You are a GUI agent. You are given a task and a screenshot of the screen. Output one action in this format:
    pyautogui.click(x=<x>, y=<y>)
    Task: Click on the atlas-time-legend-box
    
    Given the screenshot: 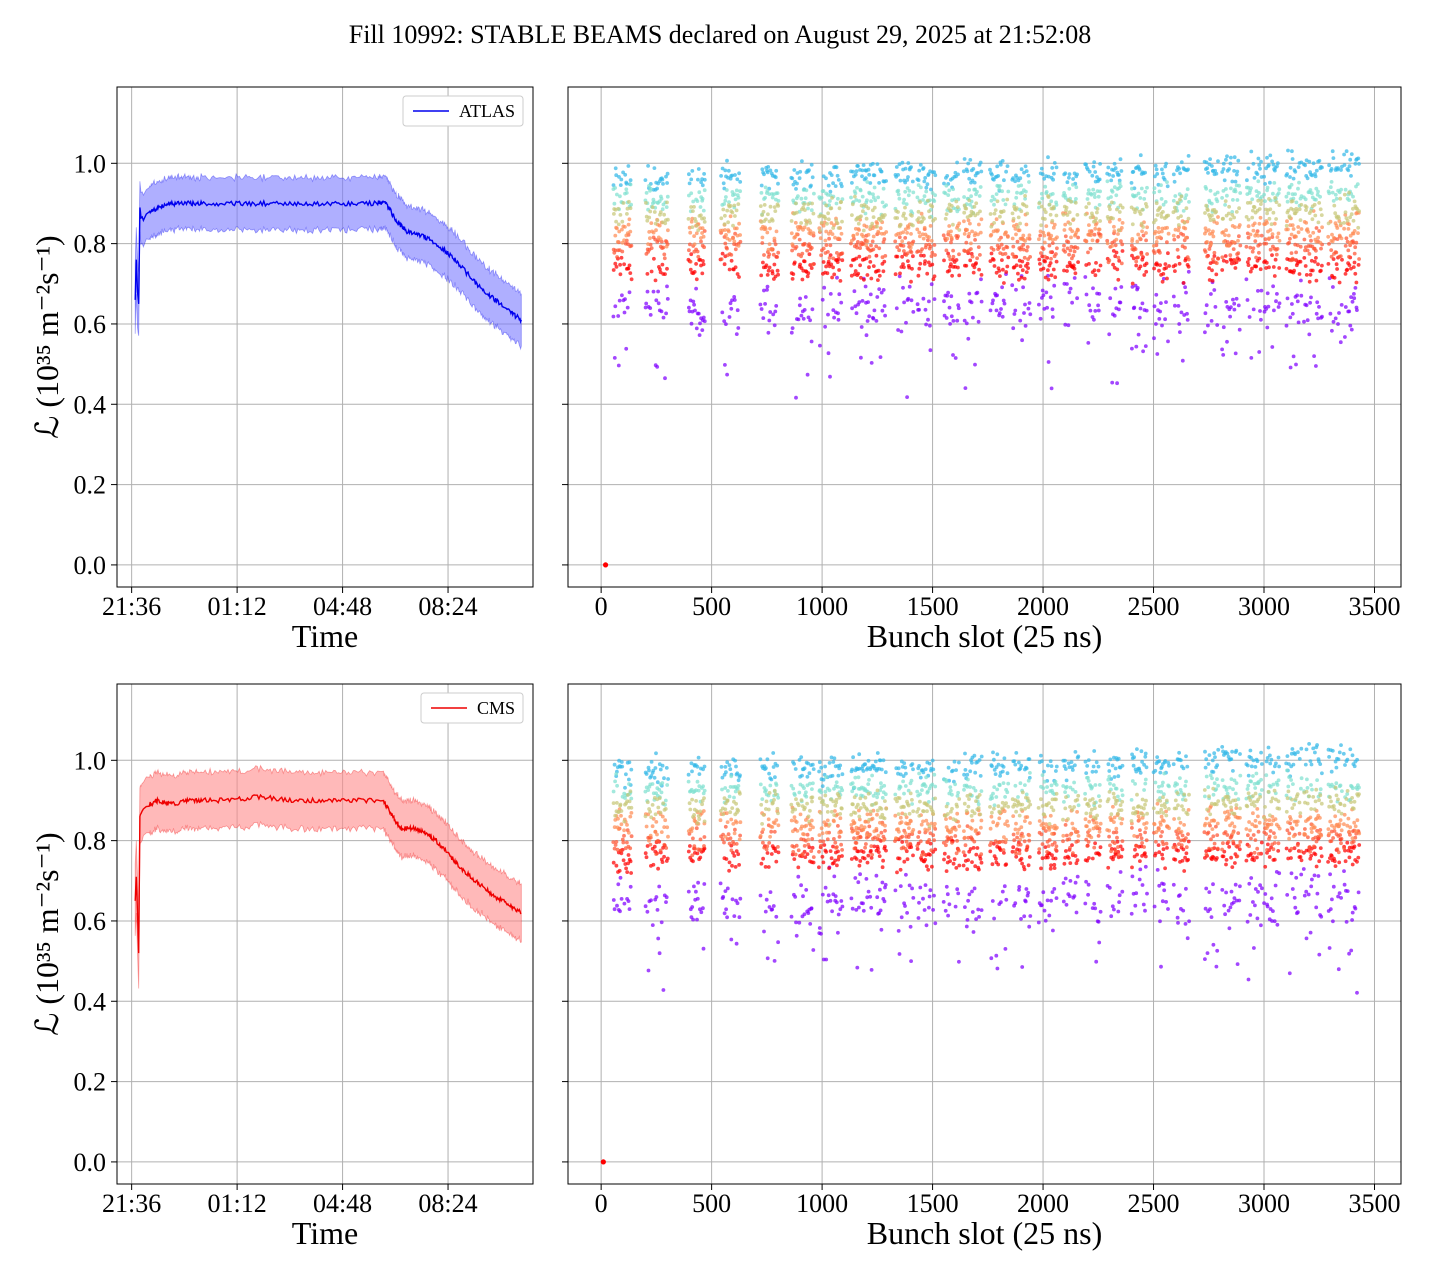 What is the action you would take?
    pyautogui.click(x=463, y=111)
    